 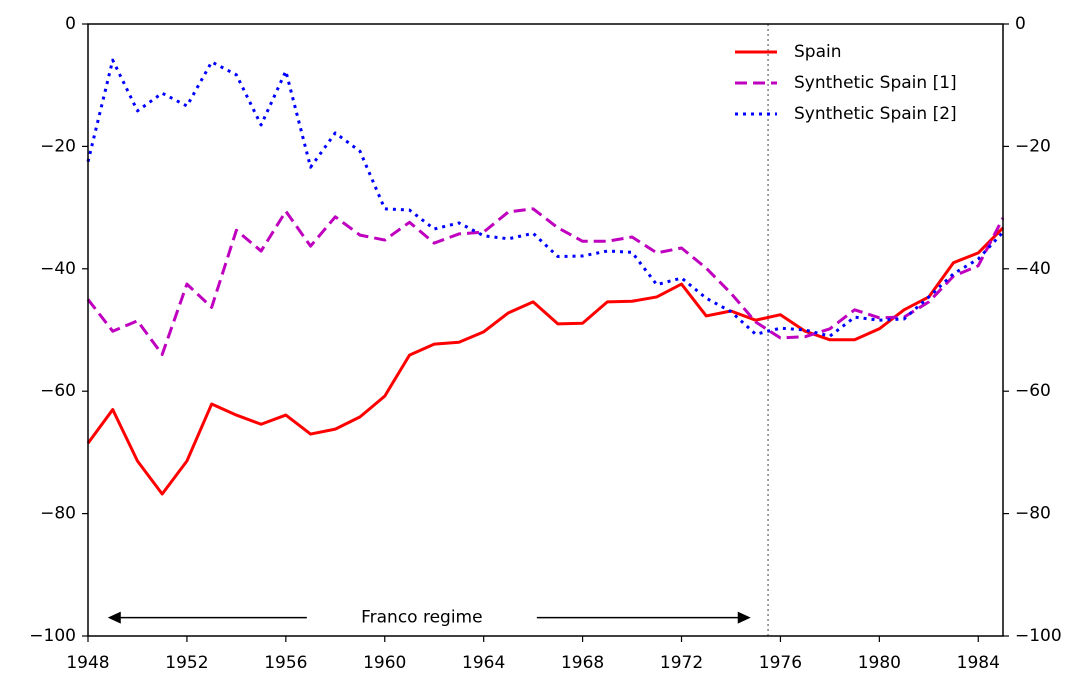 What do you see at coordinates (582, 663) in the screenshot?
I see `x-tick-label: 1968` at bounding box center [582, 663].